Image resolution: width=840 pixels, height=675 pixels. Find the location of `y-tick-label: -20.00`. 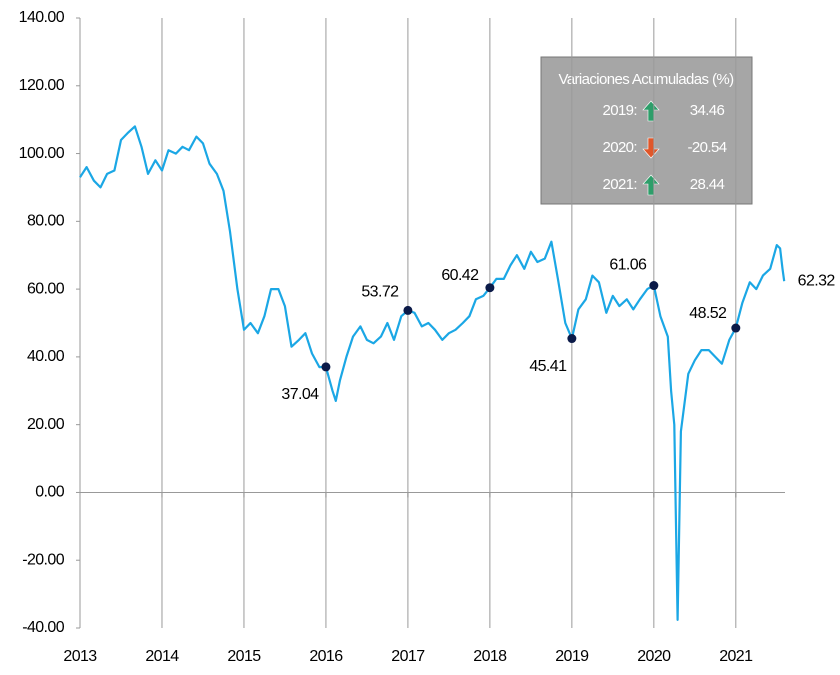

y-tick-label: -20.00 is located at coordinates (43, 559).